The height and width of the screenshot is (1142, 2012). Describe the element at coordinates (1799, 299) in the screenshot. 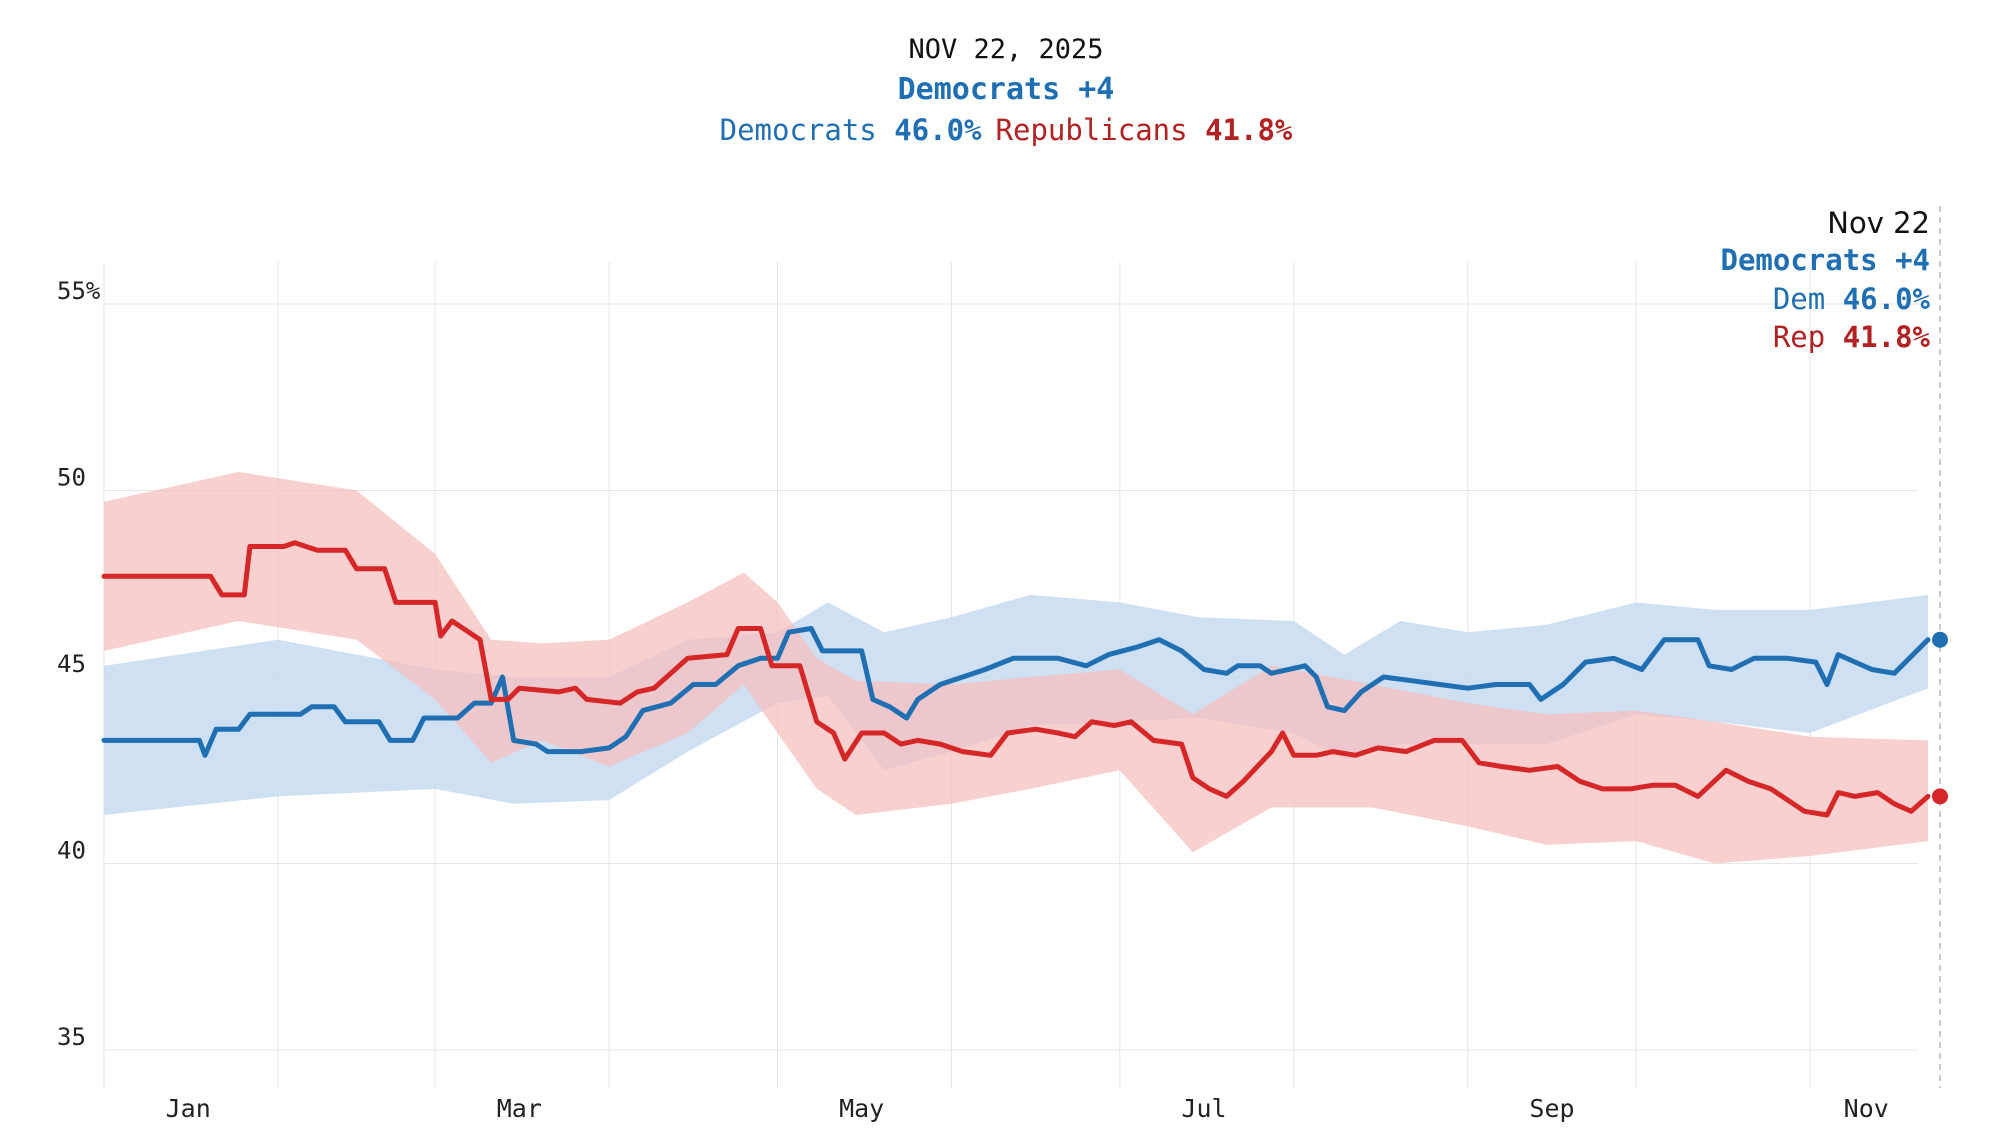

I see `tooltip-dem-label: Dem` at that location.